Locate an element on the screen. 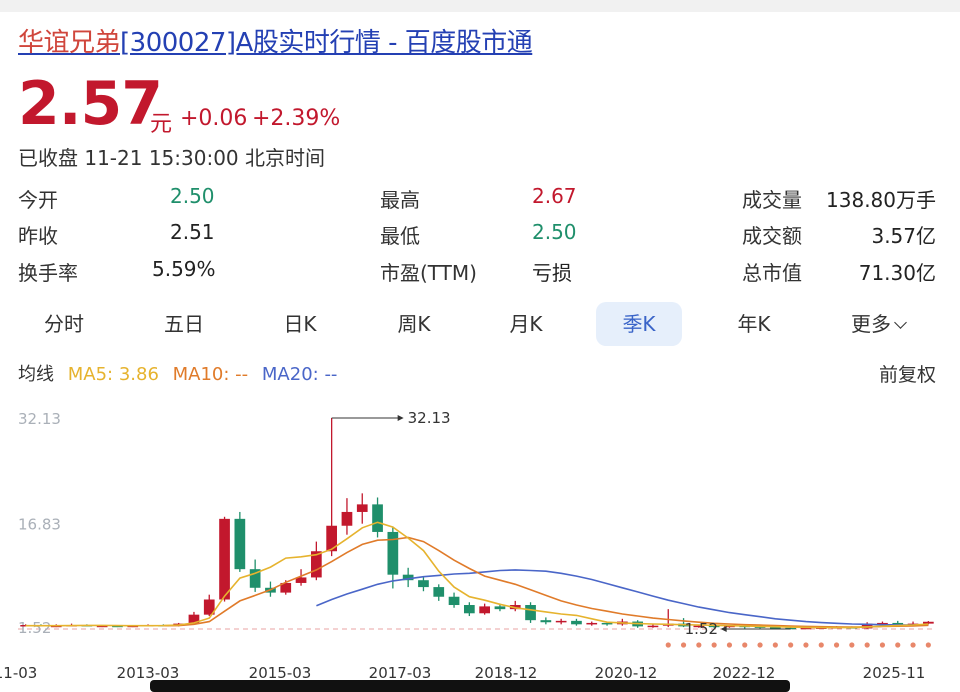 Image resolution: width=960 pixels, height=692 pixels. amount-value: 3.57亿 is located at coordinates (903, 236).